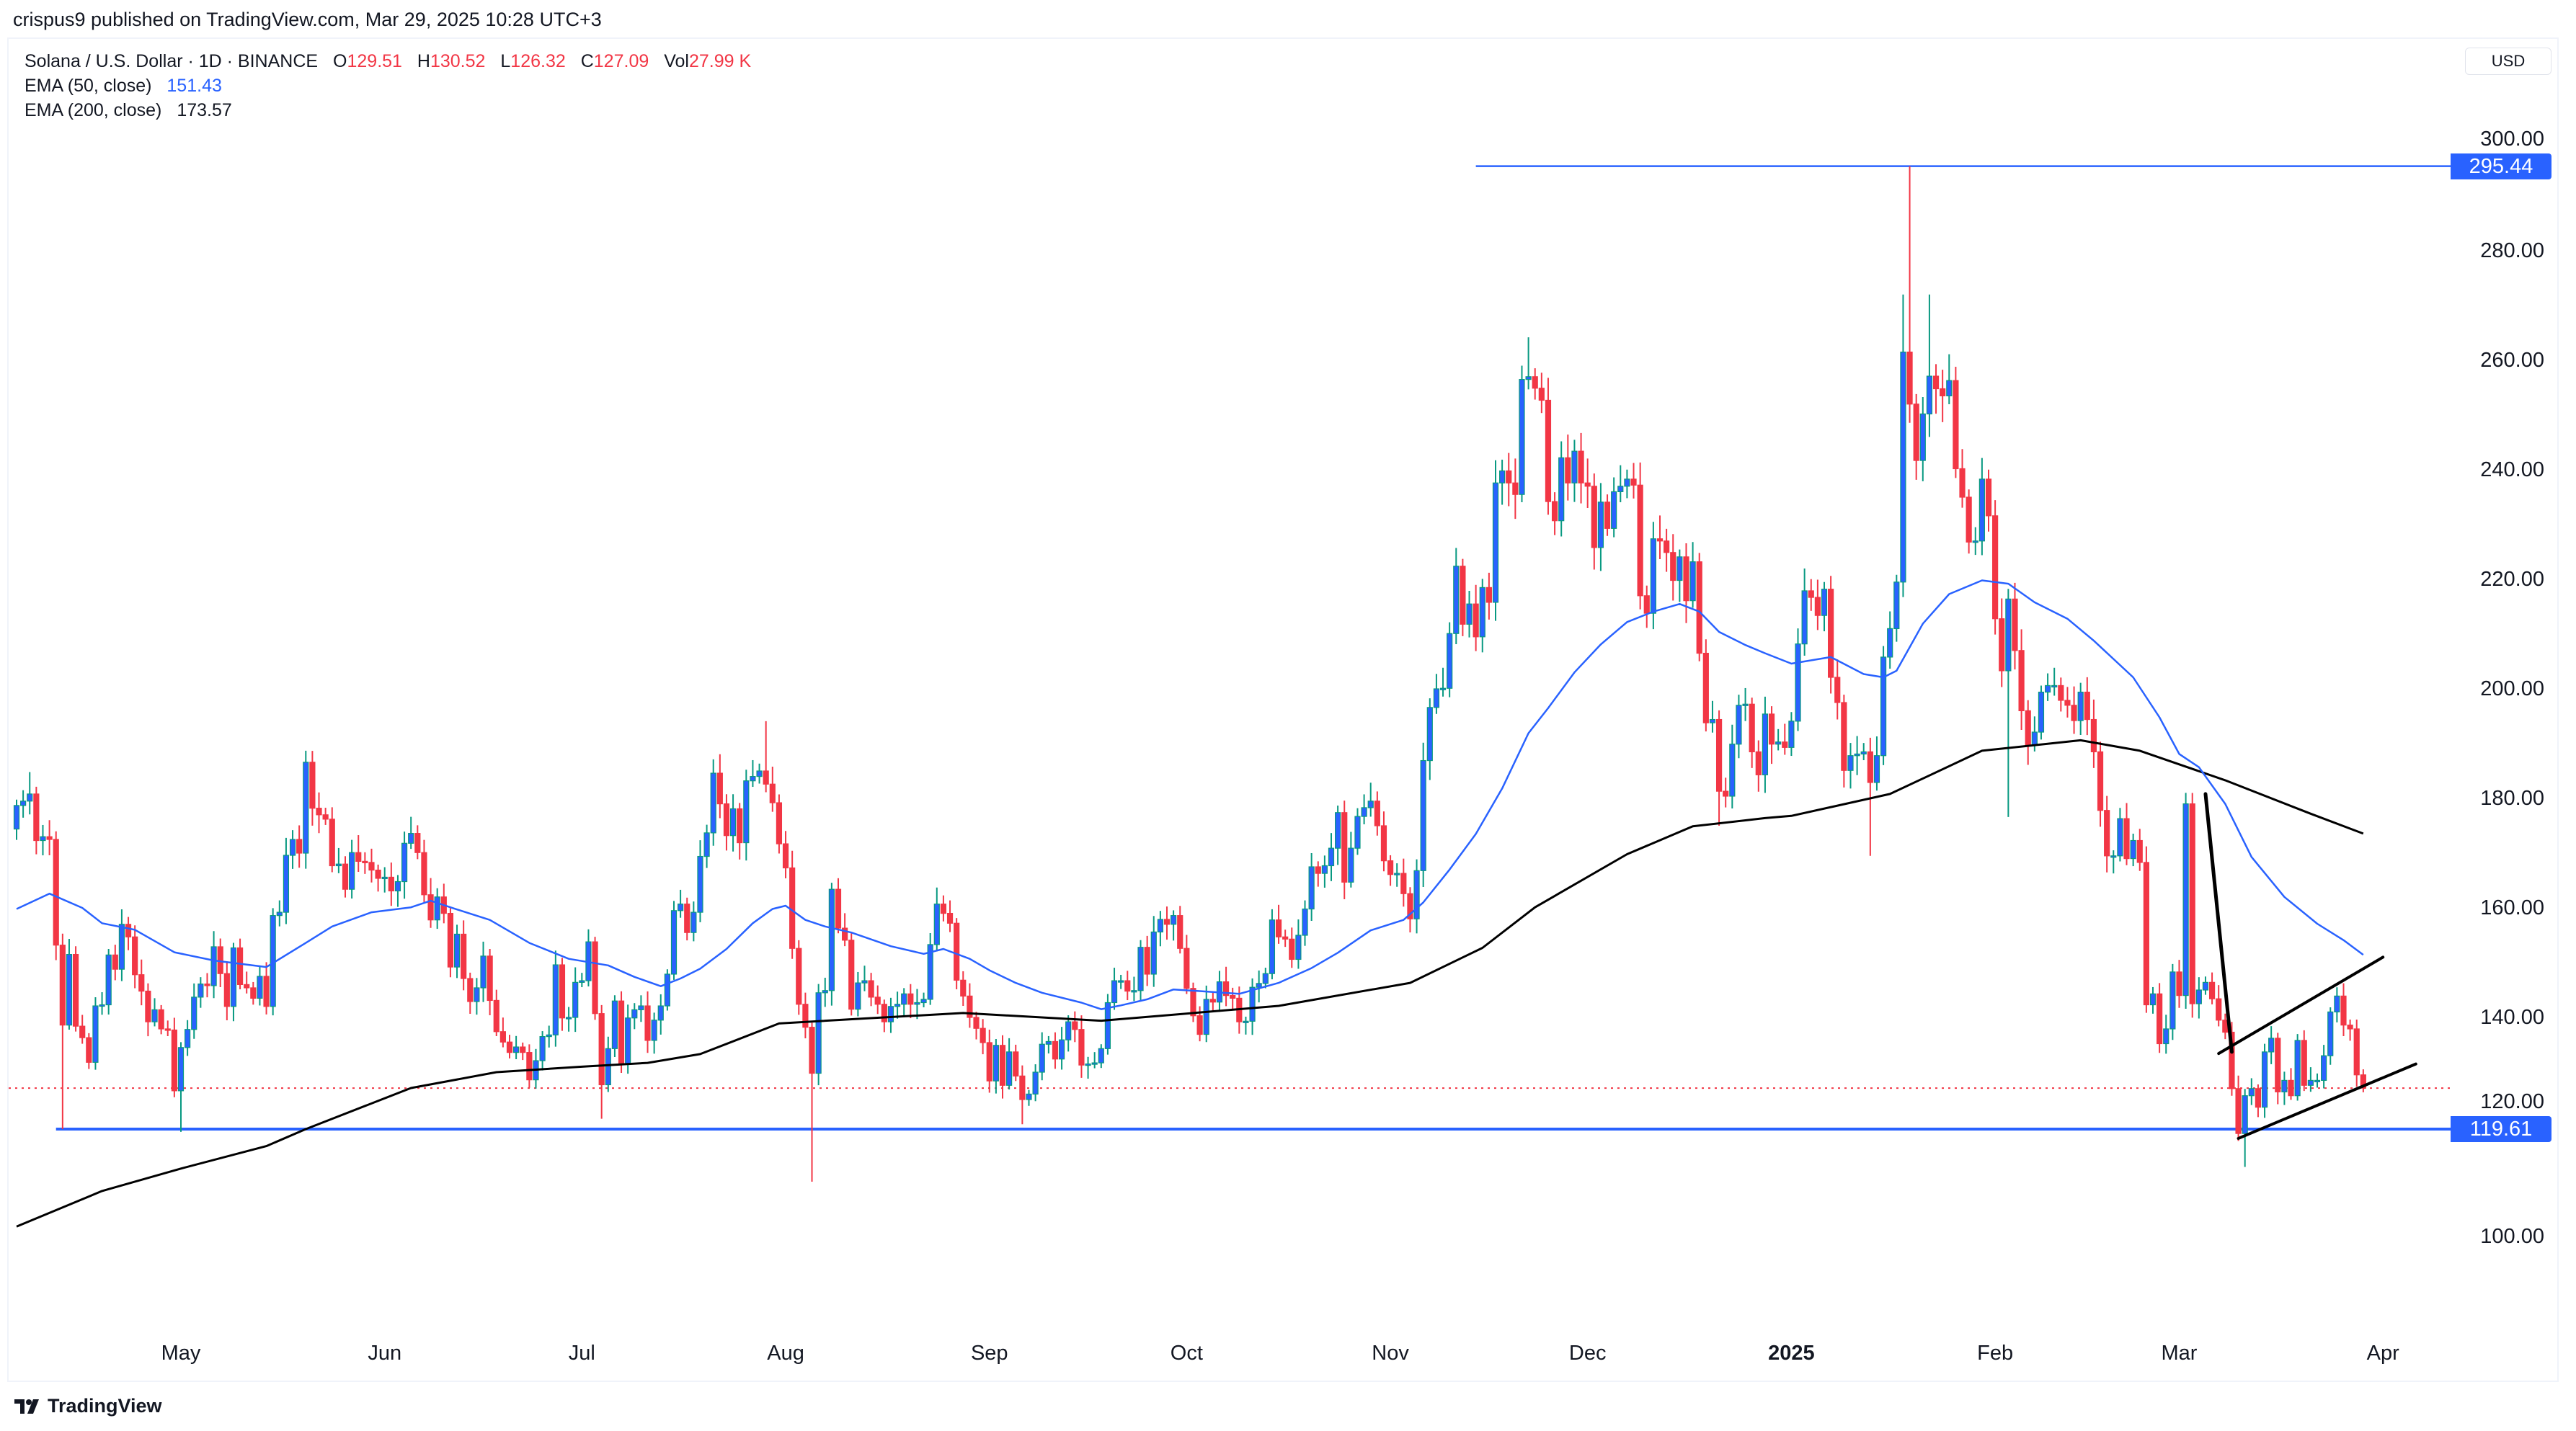  I want to click on legend-ema50-row: EMA (50, close) 151.43, so click(388, 85).